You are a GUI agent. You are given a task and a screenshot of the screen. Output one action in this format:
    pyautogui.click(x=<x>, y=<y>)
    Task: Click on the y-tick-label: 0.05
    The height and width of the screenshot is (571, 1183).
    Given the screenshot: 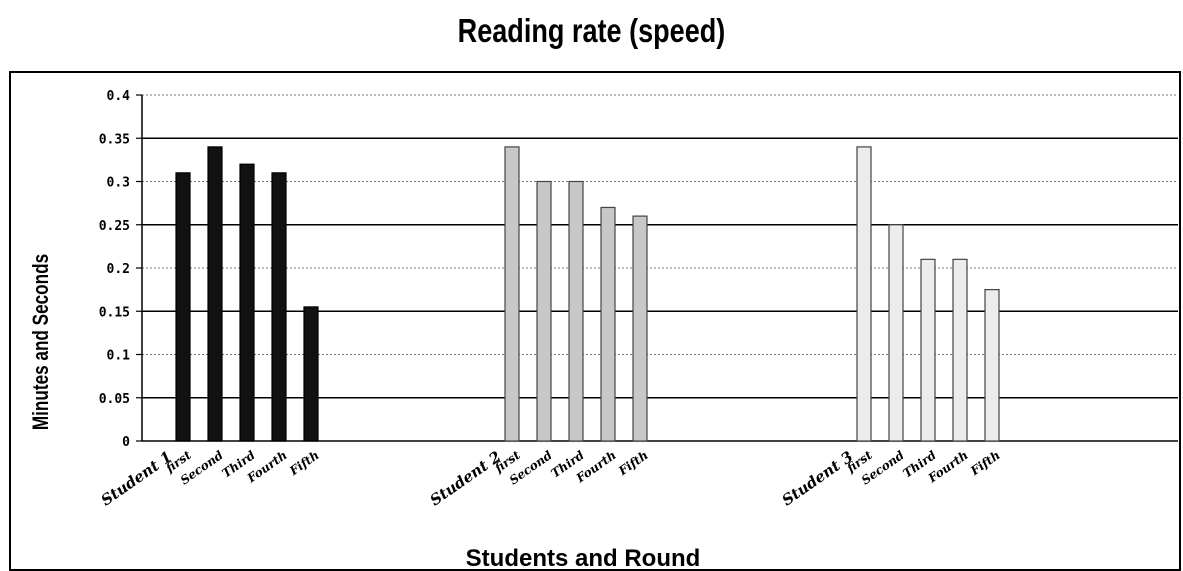 What is the action you would take?
    pyautogui.click(x=114, y=399)
    